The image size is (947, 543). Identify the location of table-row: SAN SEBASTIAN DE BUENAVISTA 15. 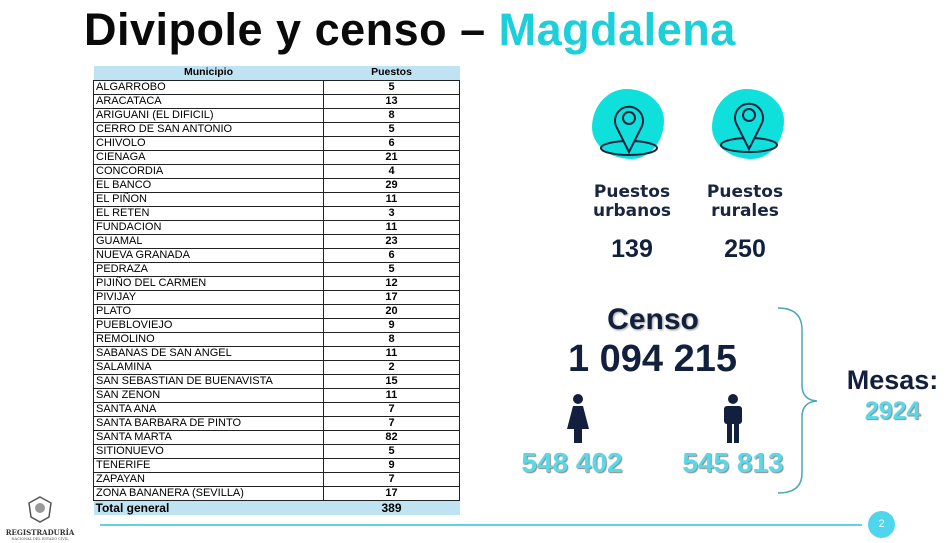
(276, 381).